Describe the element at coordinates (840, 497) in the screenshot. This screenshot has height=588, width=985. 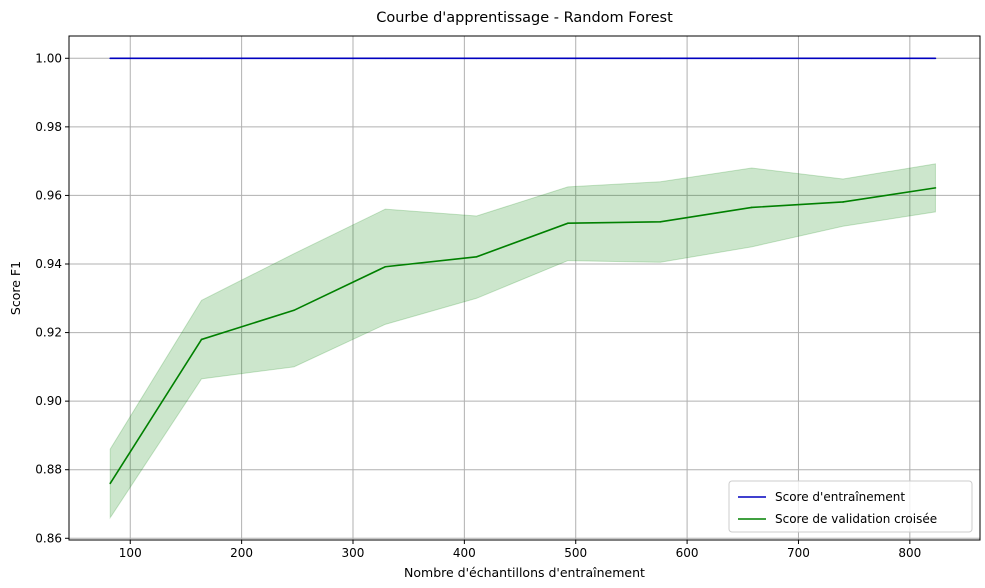
I see `legend-label: Score d'entraînement` at that location.